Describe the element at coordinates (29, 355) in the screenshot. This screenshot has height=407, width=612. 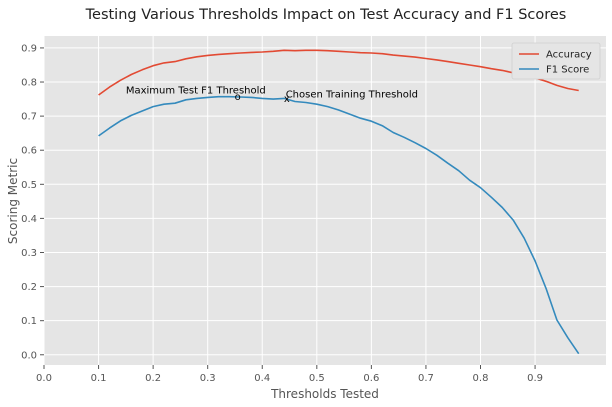
I see `y-tick-label: 0.0` at that location.